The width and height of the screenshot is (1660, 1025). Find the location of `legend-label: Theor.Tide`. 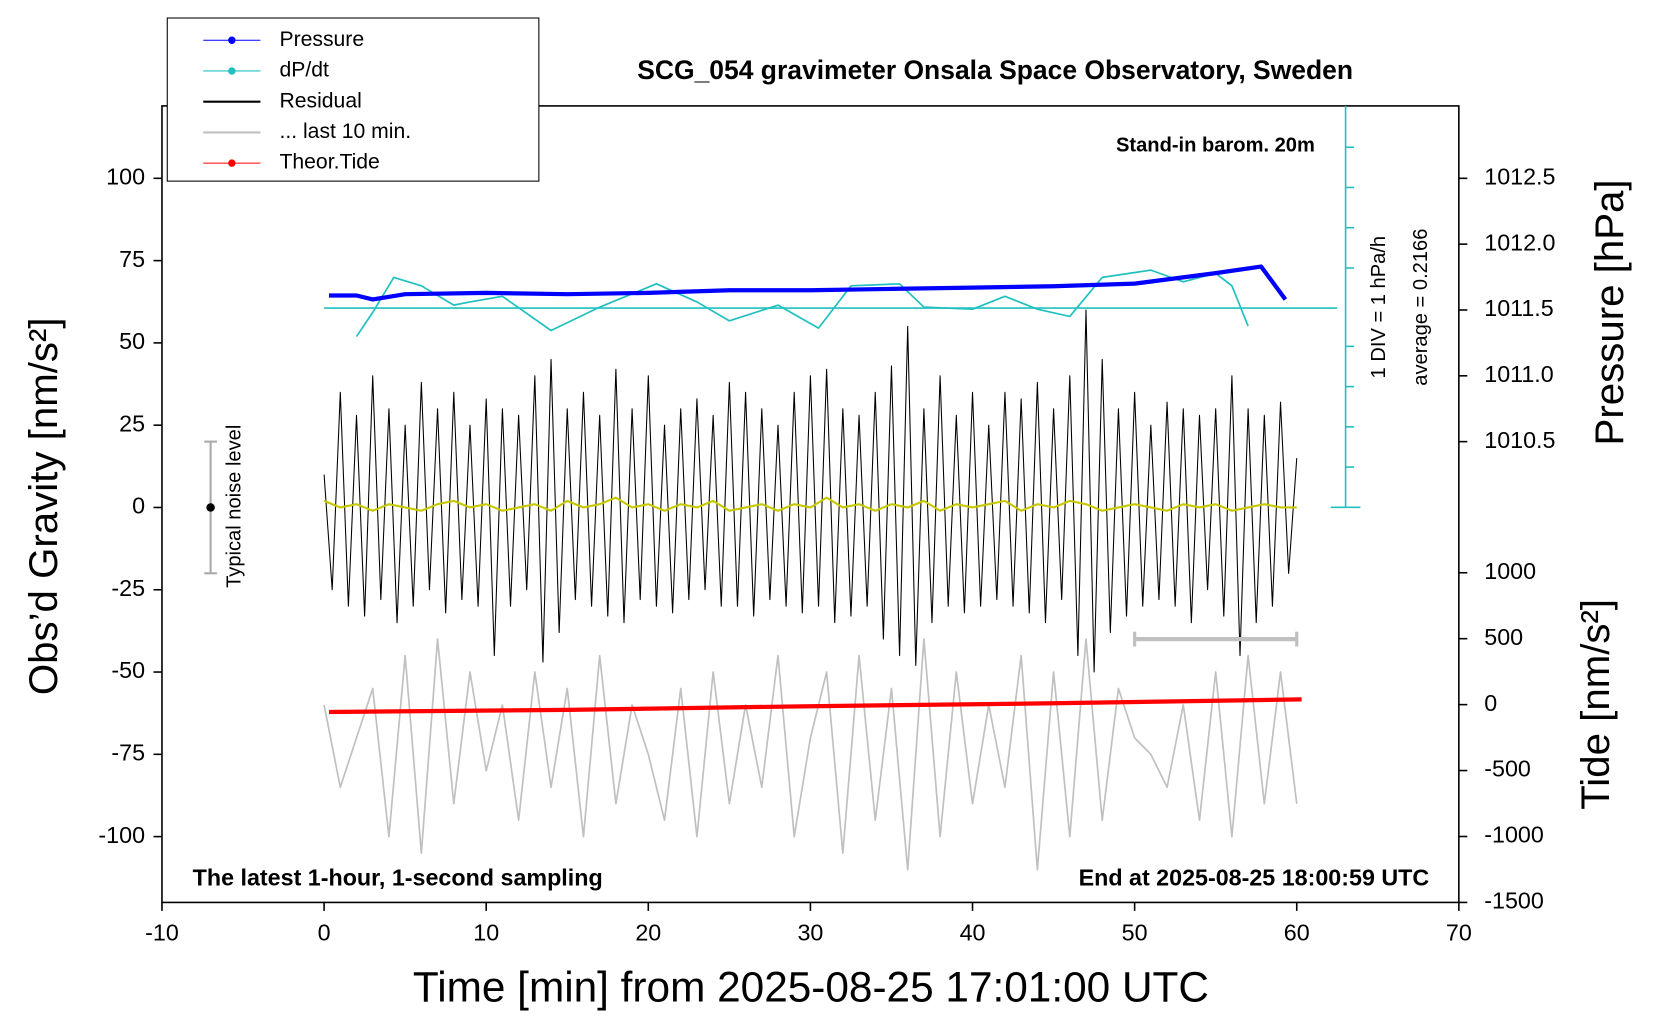

legend-label: Theor.Tide is located at coordinates (329, 162).